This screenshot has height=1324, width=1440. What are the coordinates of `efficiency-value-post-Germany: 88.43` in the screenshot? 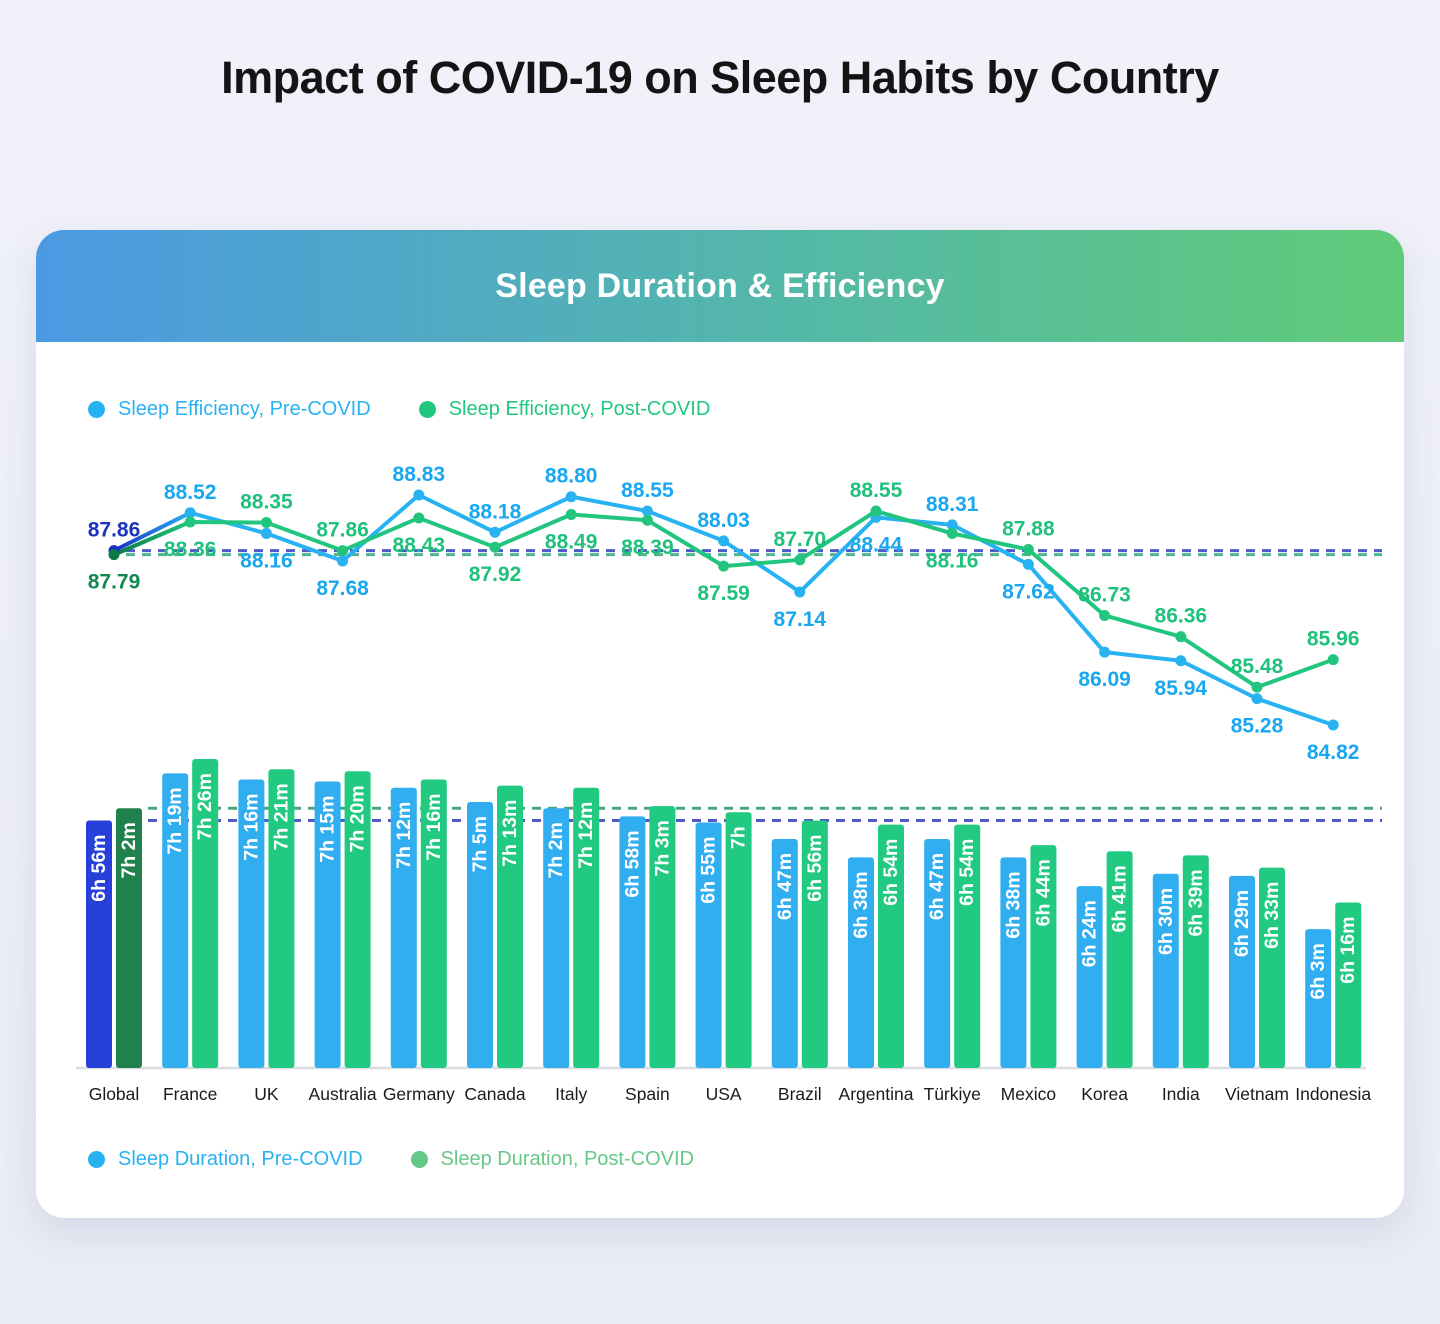 It's located at (419, 545).